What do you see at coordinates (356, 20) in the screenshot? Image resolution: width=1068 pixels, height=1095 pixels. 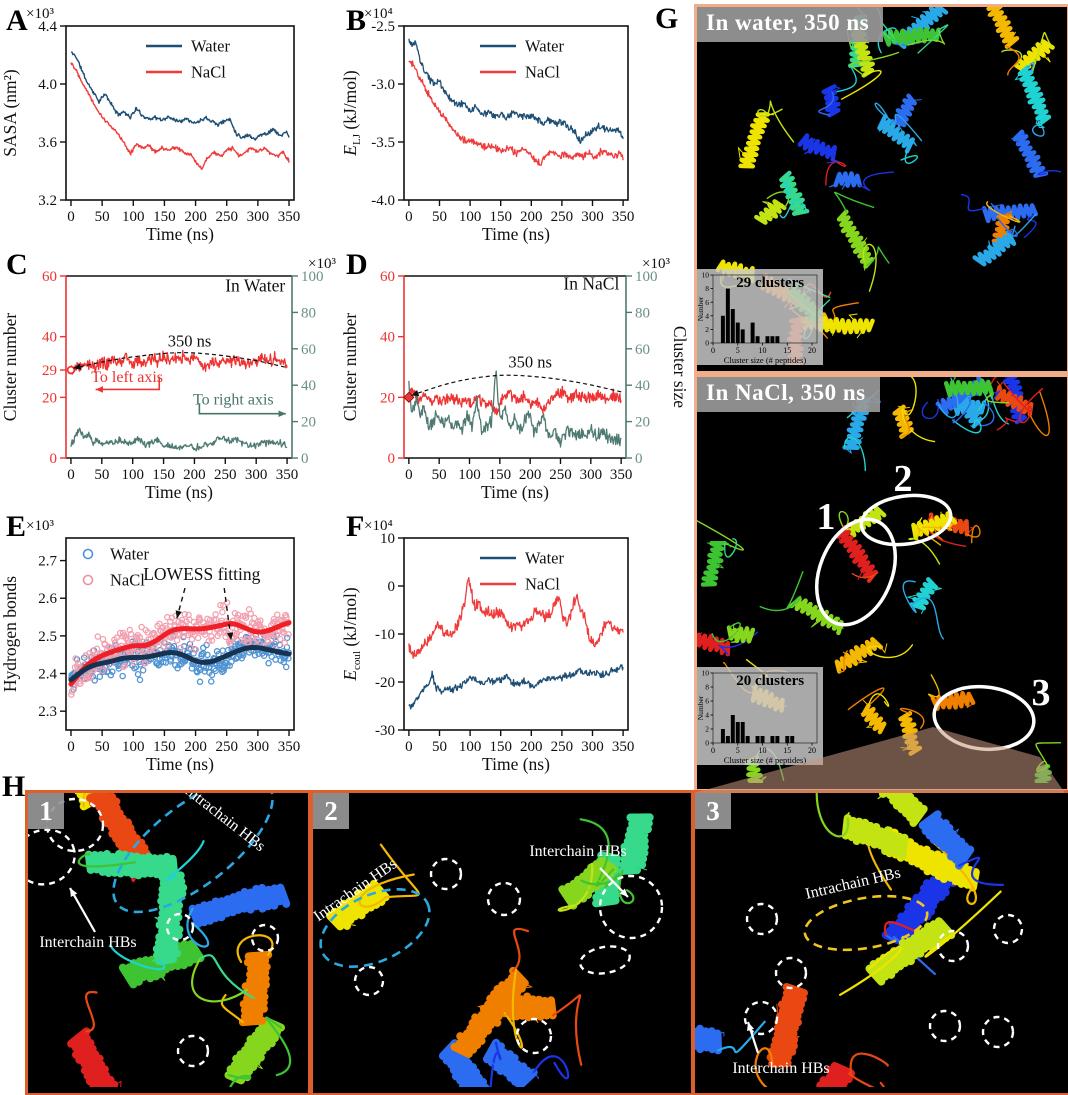 I see `panel-letter-b: B` at bounding box center [356, 20].